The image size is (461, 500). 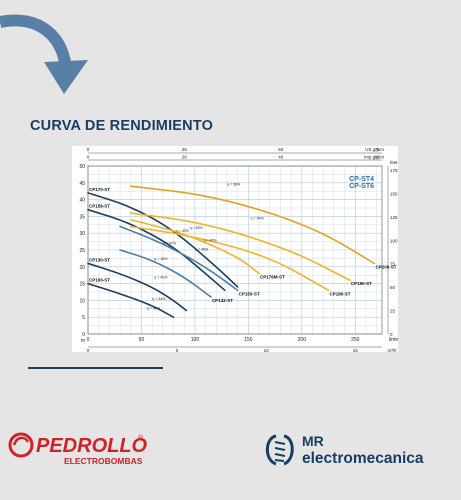 What do you see at coordinates (88, 149) in the screenshot?
I see `usgpm-tick-label: 0` at bounding box center [88, 149].